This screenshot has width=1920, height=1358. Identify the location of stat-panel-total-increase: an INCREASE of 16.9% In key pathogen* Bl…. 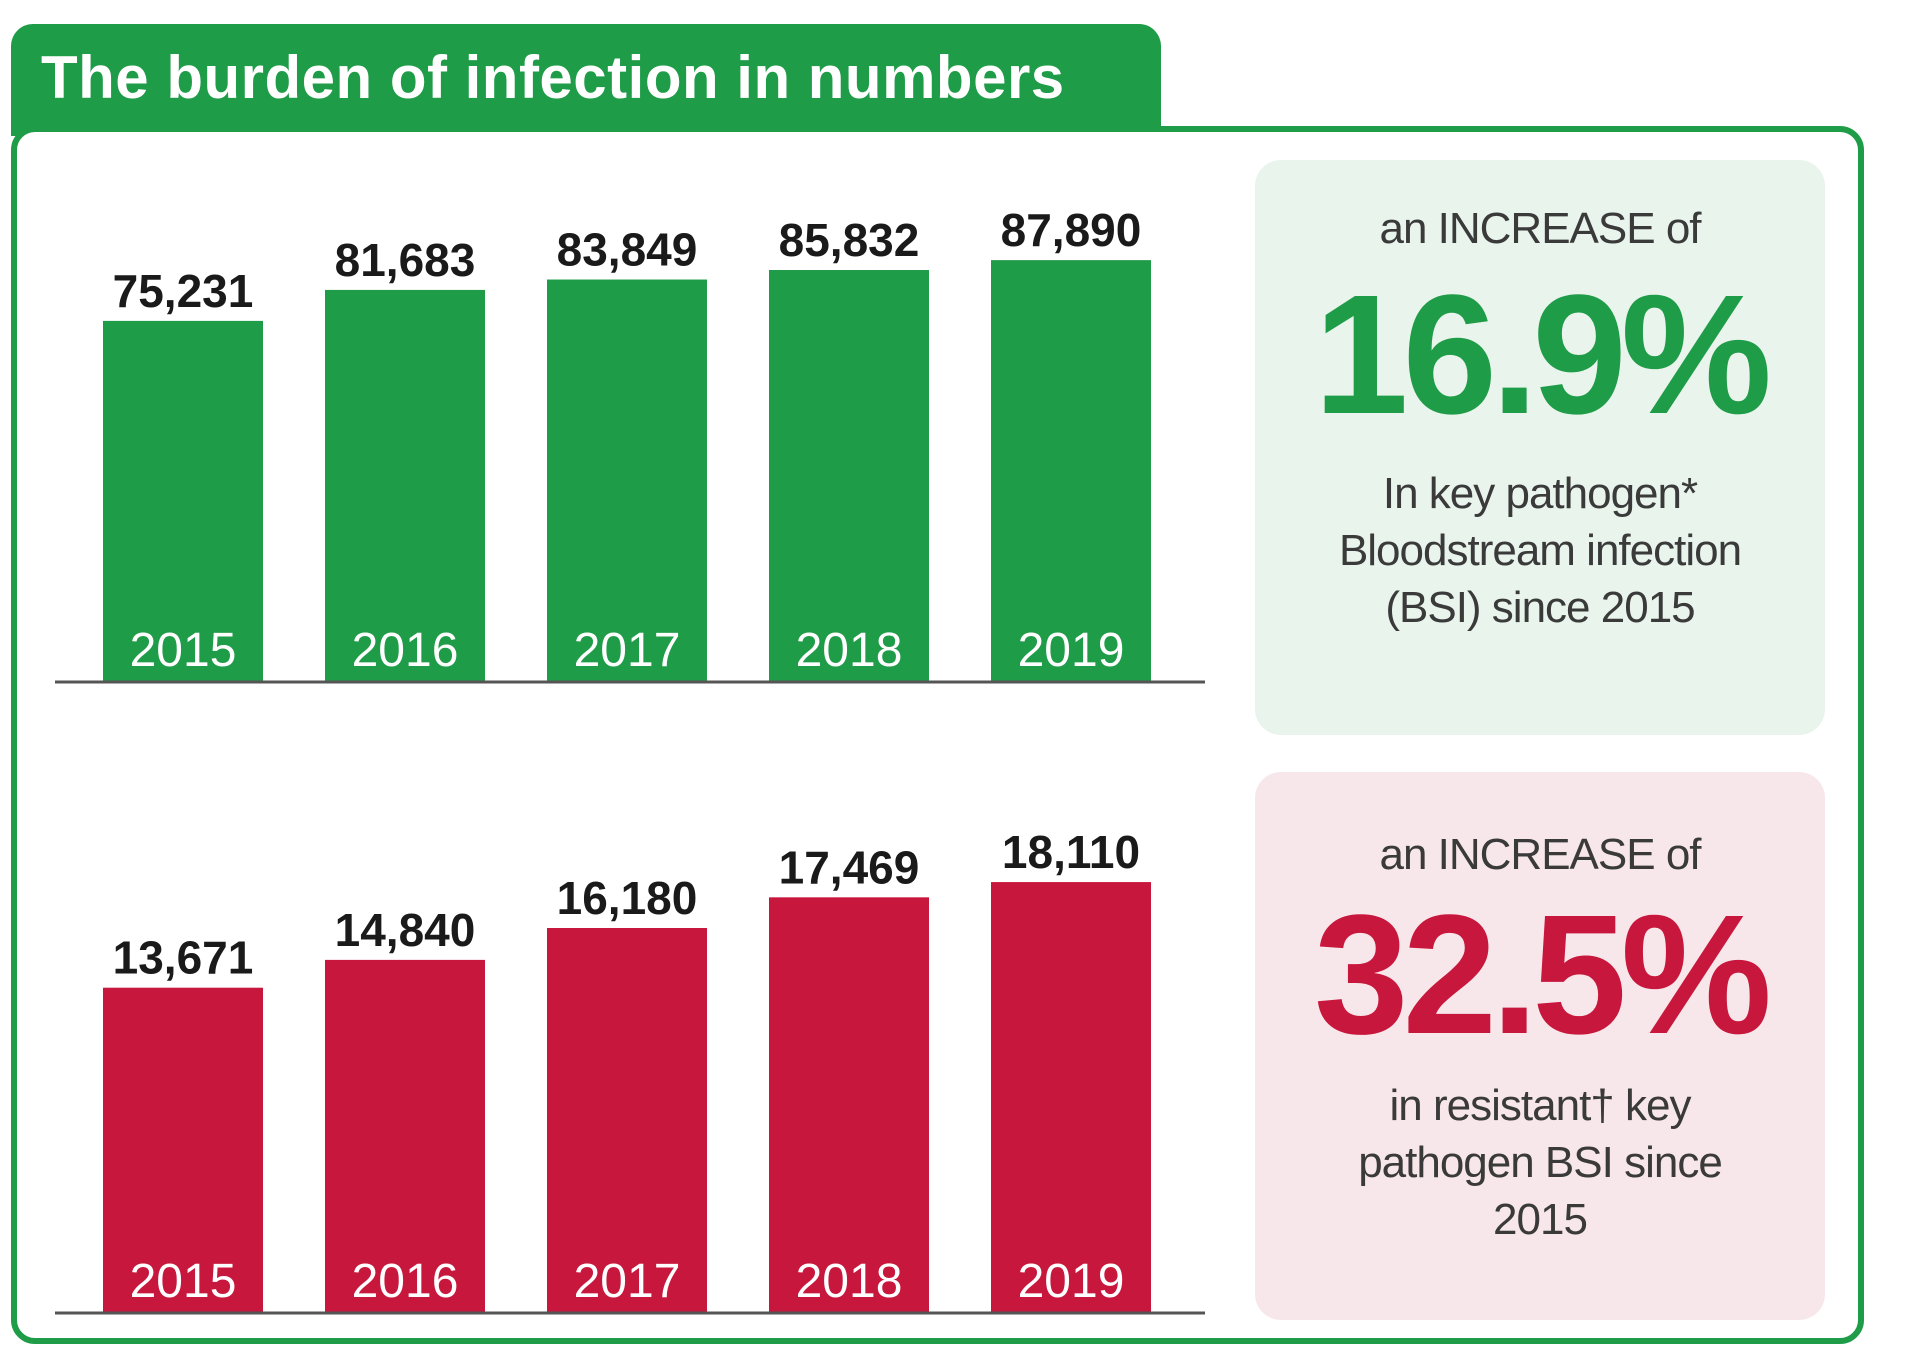
(1540, 447).